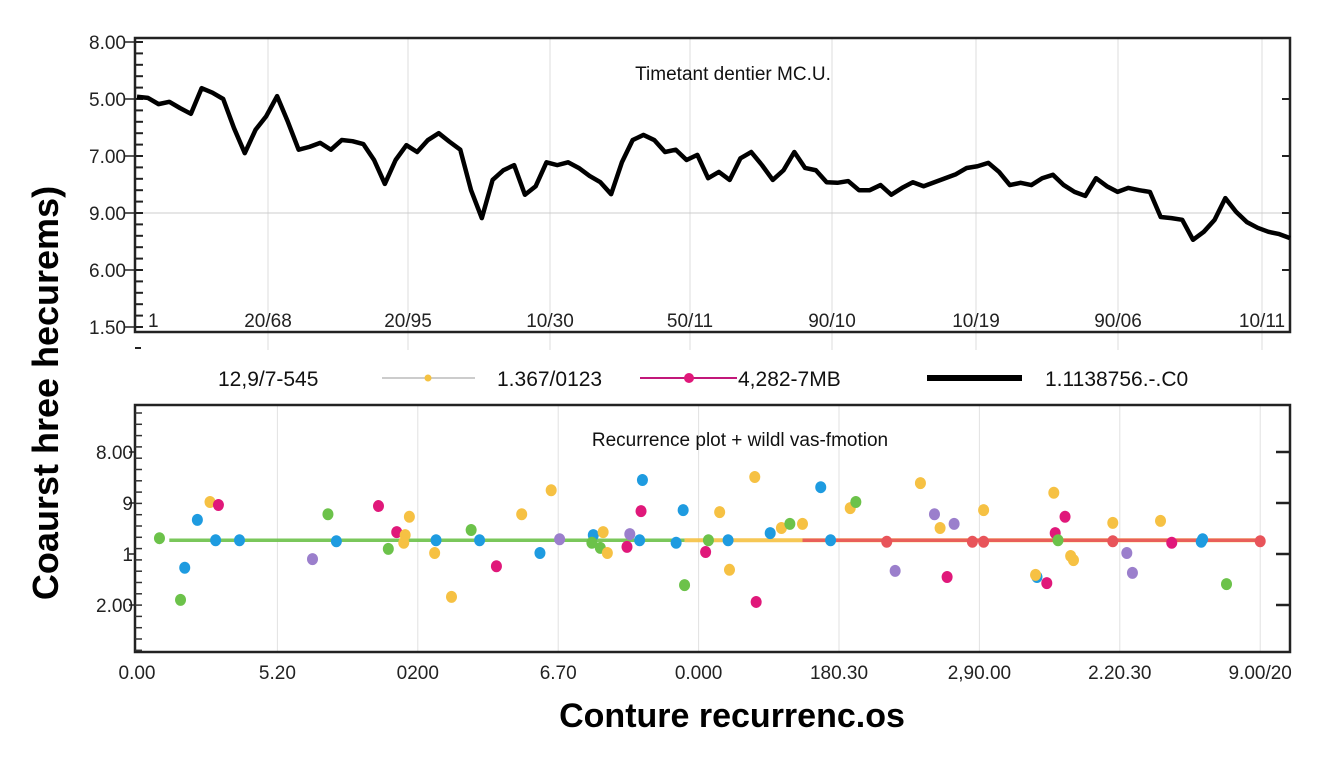 This screenshot has width=1344, height=768. I want to click on top-chart-title: Timetant dentier MC.U., so click(733, 74).